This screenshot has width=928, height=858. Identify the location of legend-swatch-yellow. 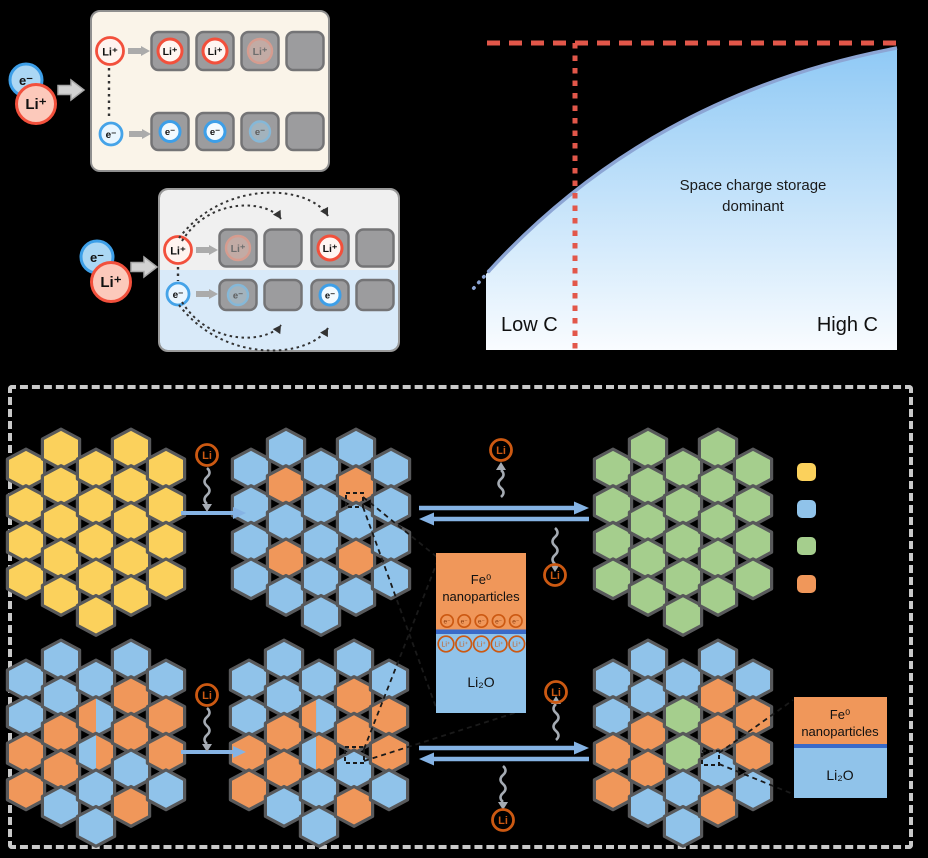
(806, 472).